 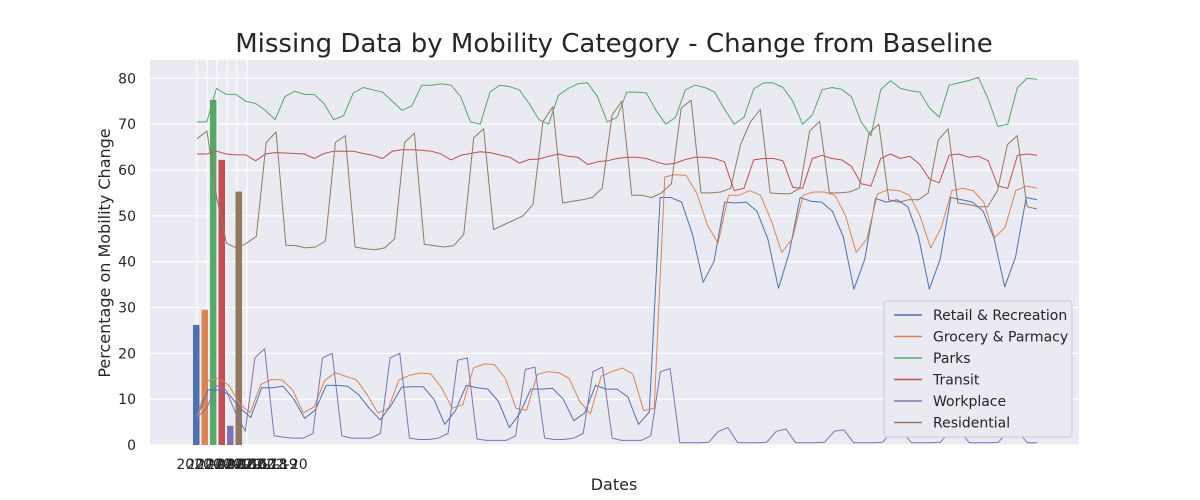 What do you see at coordinates (969, 402) in the screenshot?
I see `legend-label: Workplace` at bounding box center [969, 402].